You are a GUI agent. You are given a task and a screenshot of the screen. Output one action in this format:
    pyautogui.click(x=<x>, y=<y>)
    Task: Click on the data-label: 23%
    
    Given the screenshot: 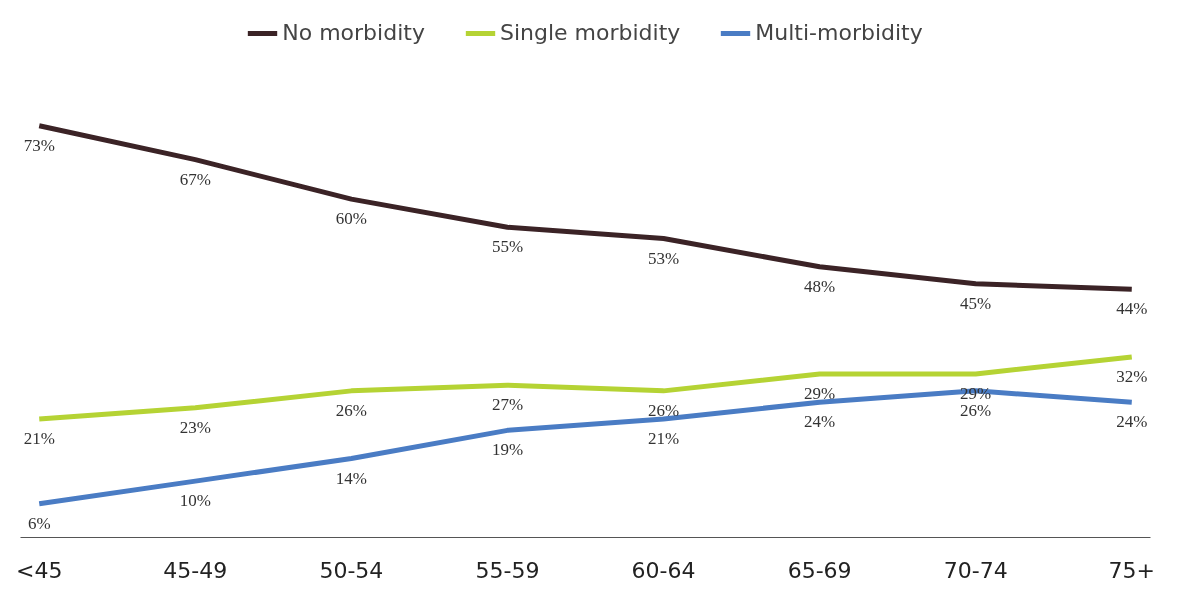 What is the action you would take?
    pyautogui.click(x=195, y=427)
    